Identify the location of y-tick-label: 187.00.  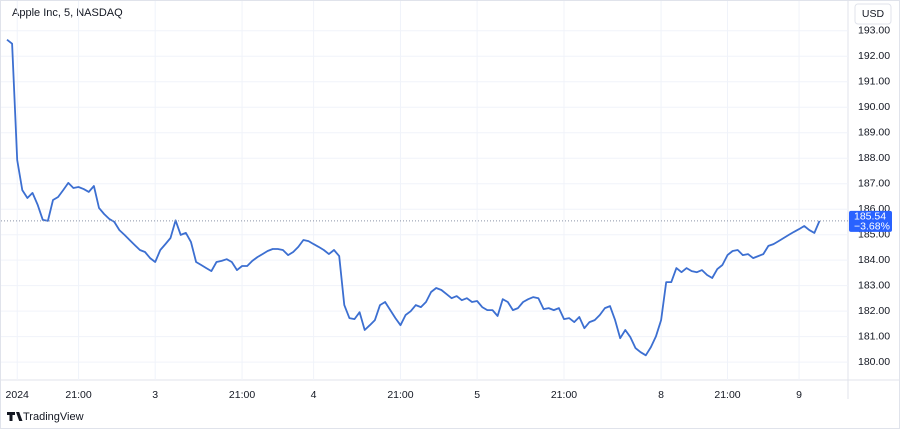
(874, 183).